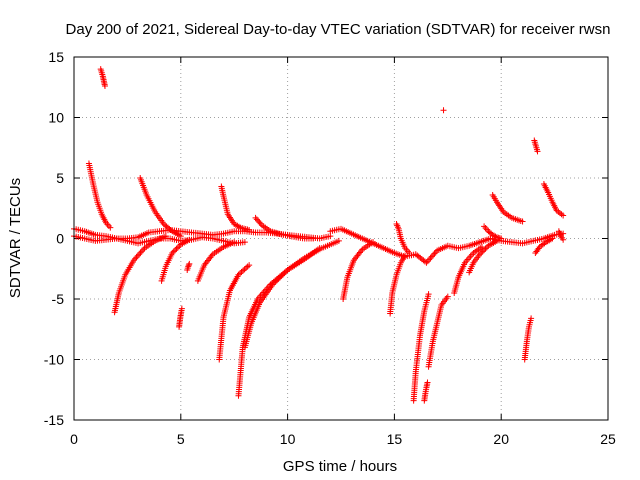 The width and height of the screenshot is (640, 480). Describe the element at coordinates (340, 466) in the screenshot. I see `x-axis-label: GPS time / hours` at that location.